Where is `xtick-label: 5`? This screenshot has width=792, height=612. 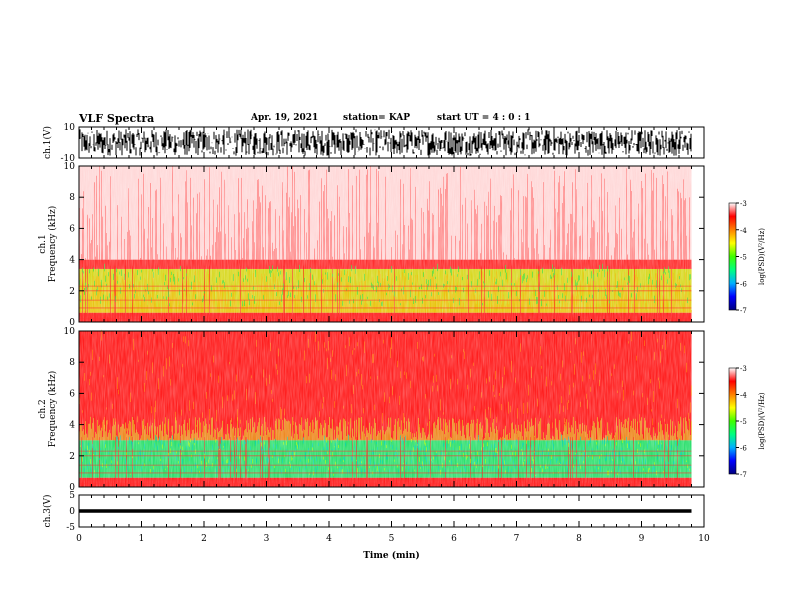 xtick-label: 5 is located at coordinates (392, 539).